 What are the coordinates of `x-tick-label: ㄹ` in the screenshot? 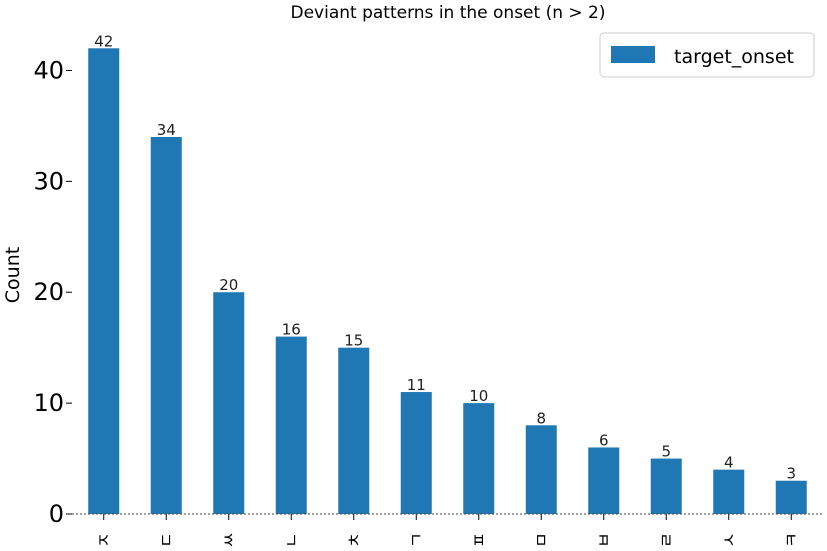 It's located at (667, 540).